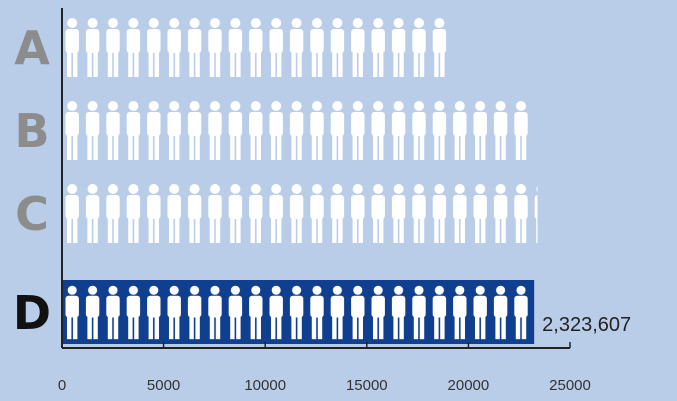 Image resolution: width=677 pixels, height=401 pixels. What do you see at coordinates (62, 385) in the screenshot?
I see `x-tick-label: 0` at bounding box center [62, 385].